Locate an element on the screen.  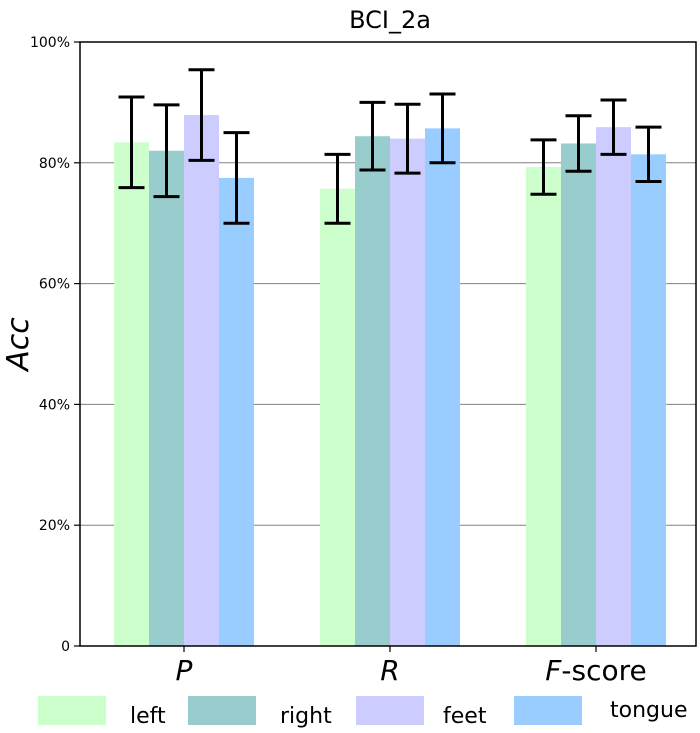
legend-label: right is located at coordinates (306, 716).